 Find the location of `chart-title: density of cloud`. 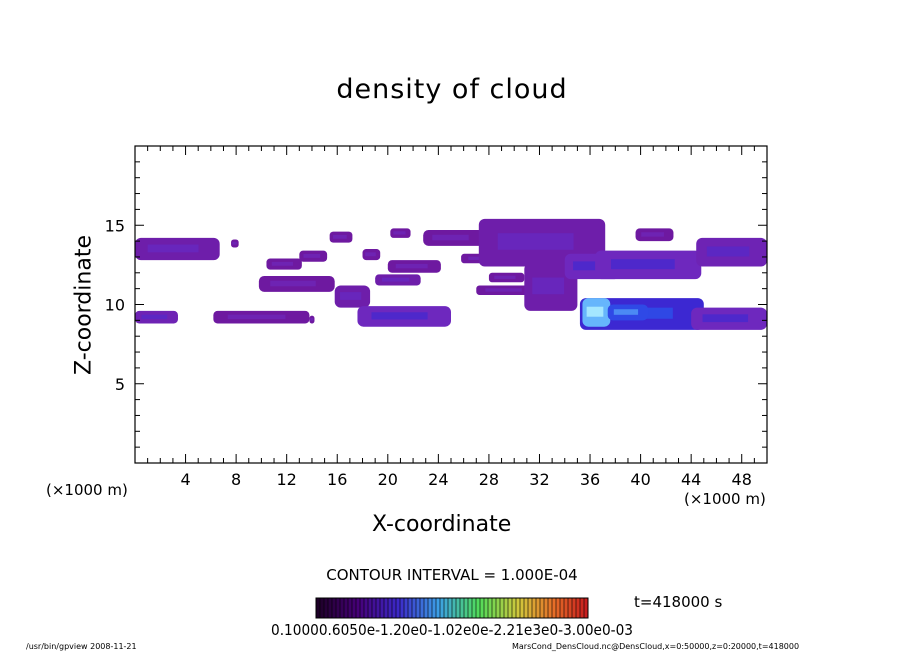

chart-title: density of cloud is located at coordinates (452, 89).